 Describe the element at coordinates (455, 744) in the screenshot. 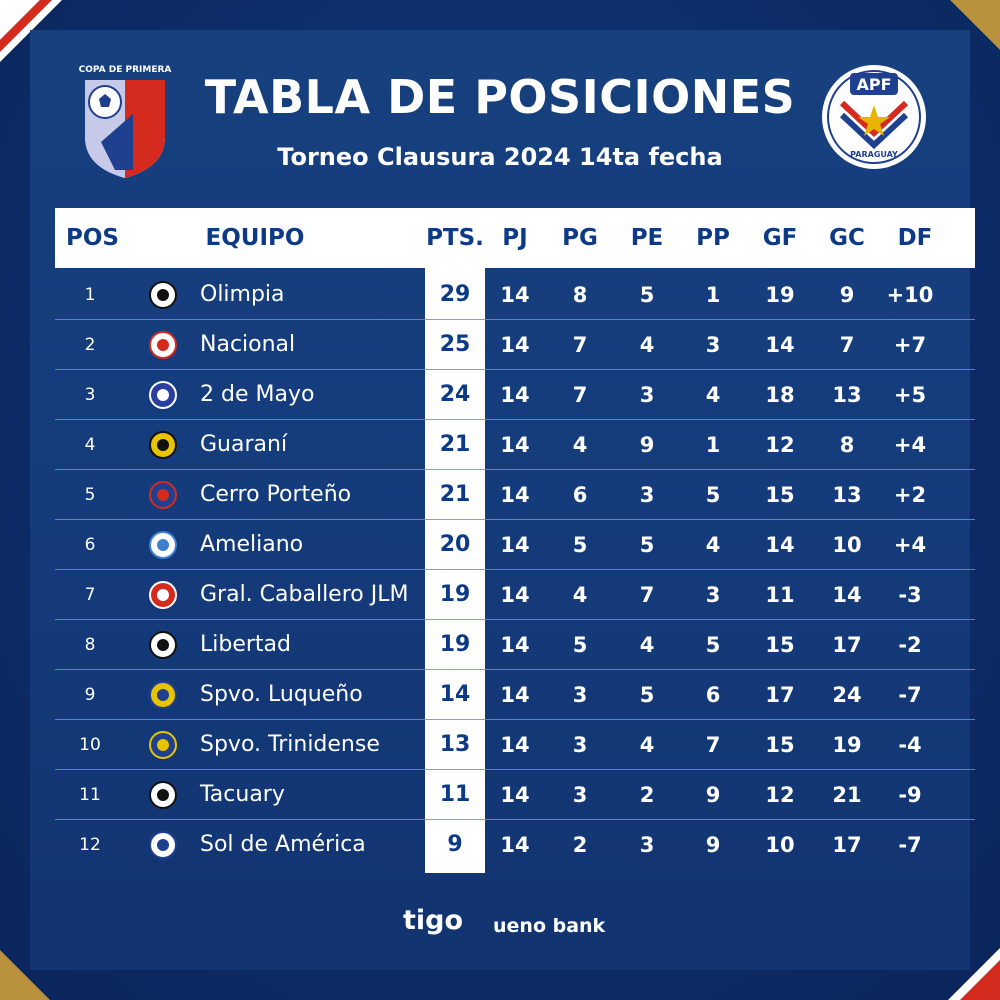

I see `cell-pts: 13` at that location.